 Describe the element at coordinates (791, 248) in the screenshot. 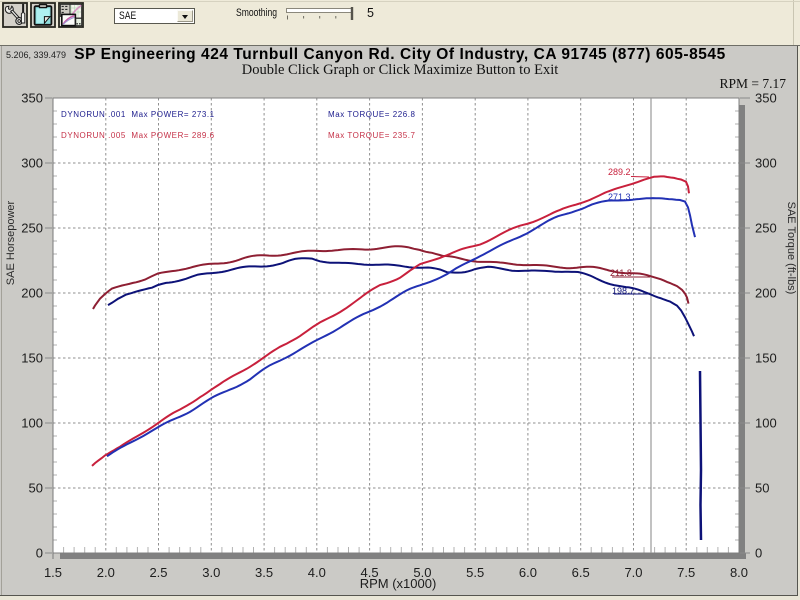

I see `svg-text: SAE Torque (ft-lbs)` at that location.